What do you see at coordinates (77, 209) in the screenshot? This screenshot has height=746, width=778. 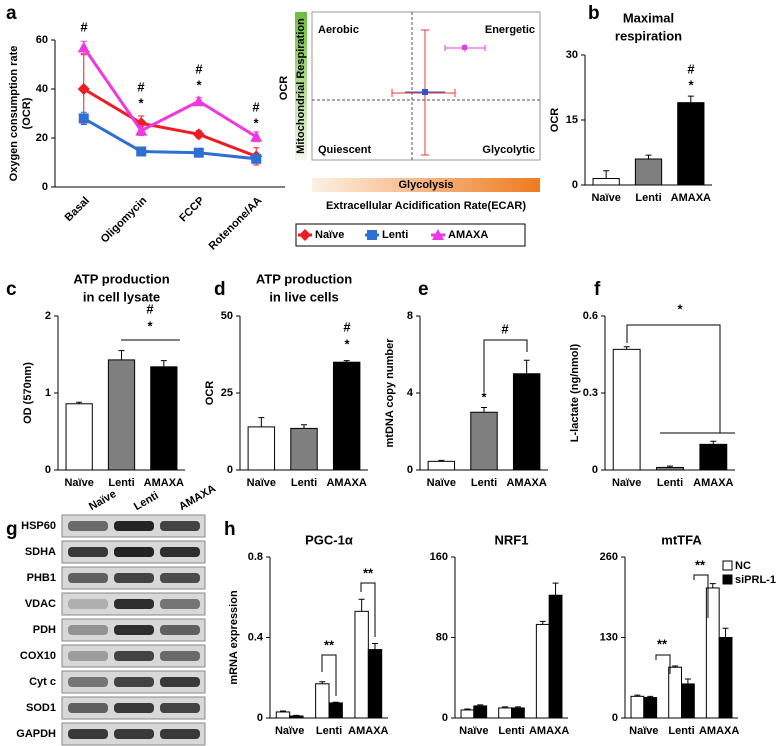 I see `x-tick-label: Basal` at bounding box center [77, 209].